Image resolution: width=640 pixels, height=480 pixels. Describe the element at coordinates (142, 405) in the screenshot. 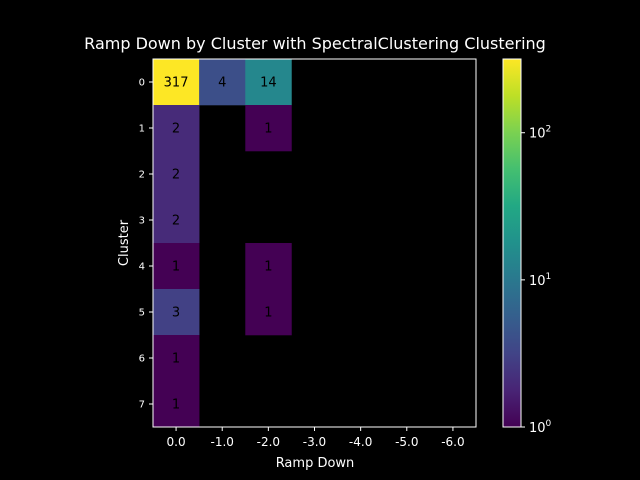

I see `y-tick-label: 7` at that location.